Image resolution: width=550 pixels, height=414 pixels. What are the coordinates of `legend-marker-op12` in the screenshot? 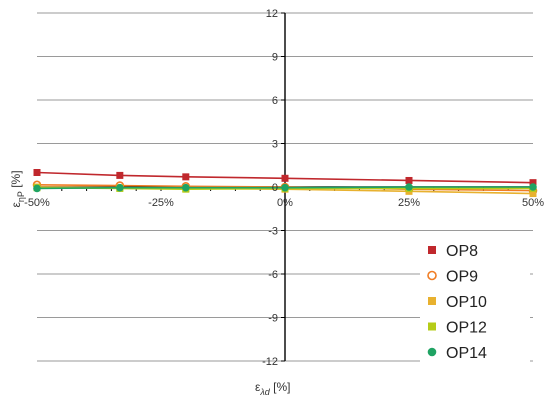 It's located at (432, 326).